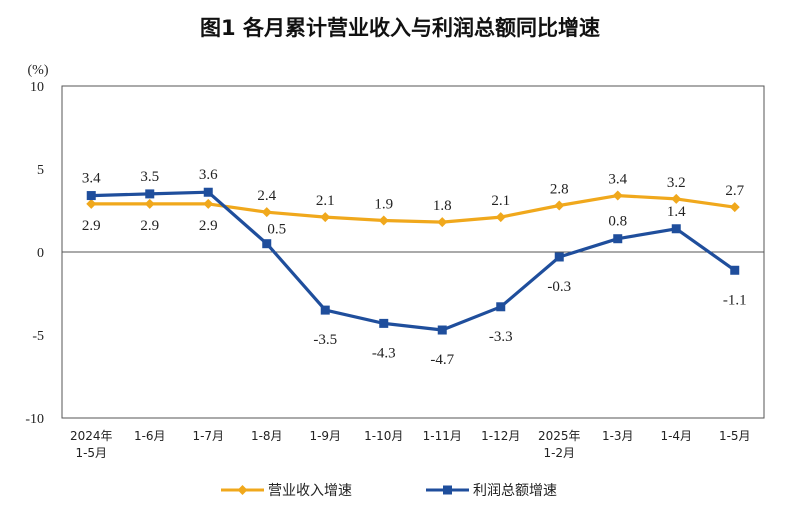  Describe the element at coordinates (618, 436) in the screenshot. I see `x-tick-label: 1-3月` at that location.